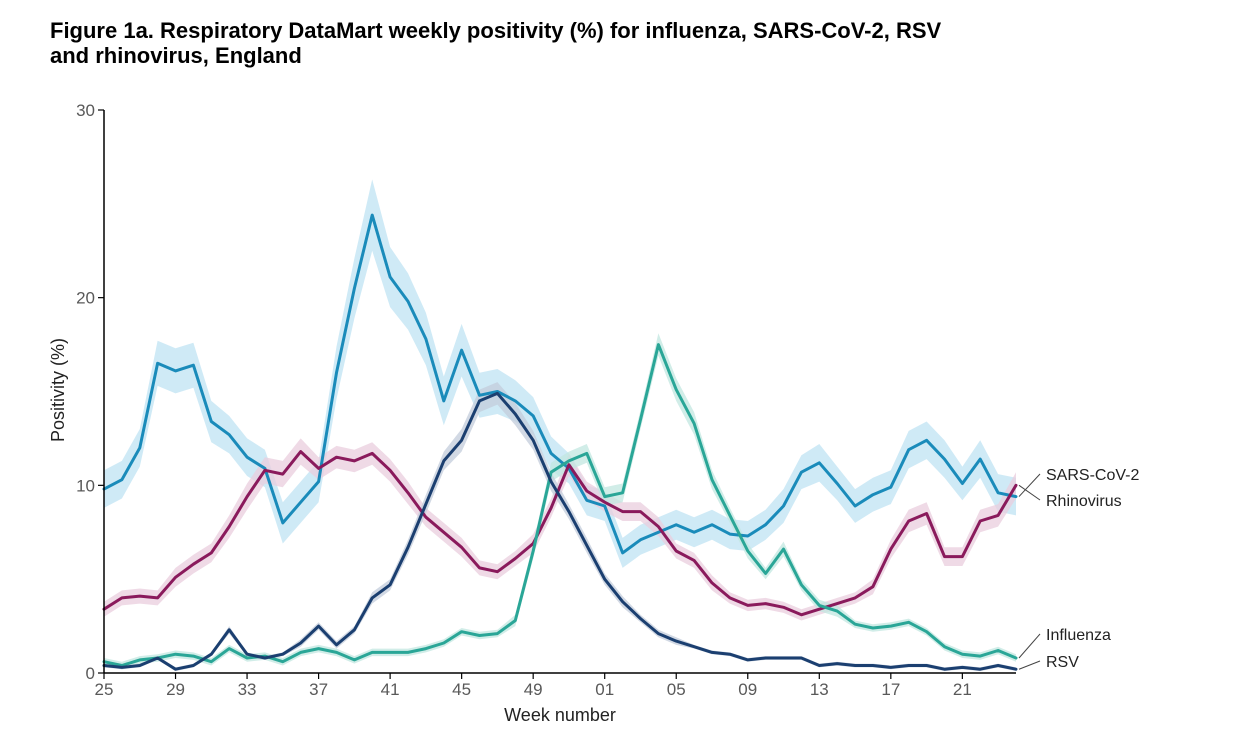  I want to click on rsv-leader-line, so click(1029, 665).